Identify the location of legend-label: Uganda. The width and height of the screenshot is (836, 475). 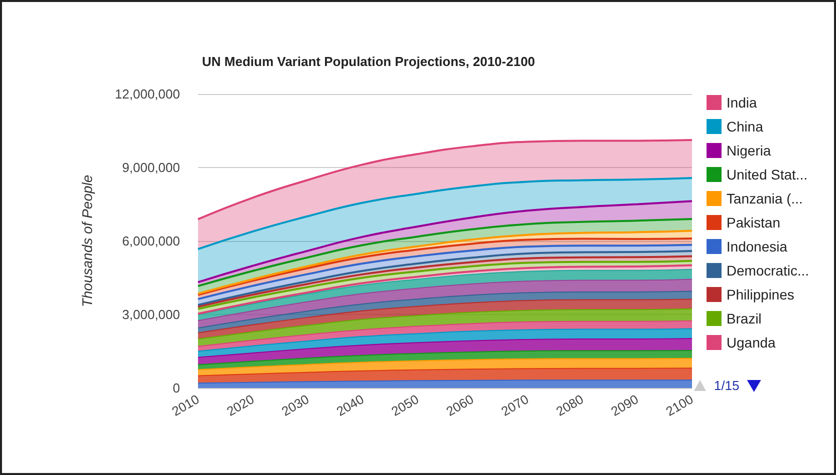
(751, 342).